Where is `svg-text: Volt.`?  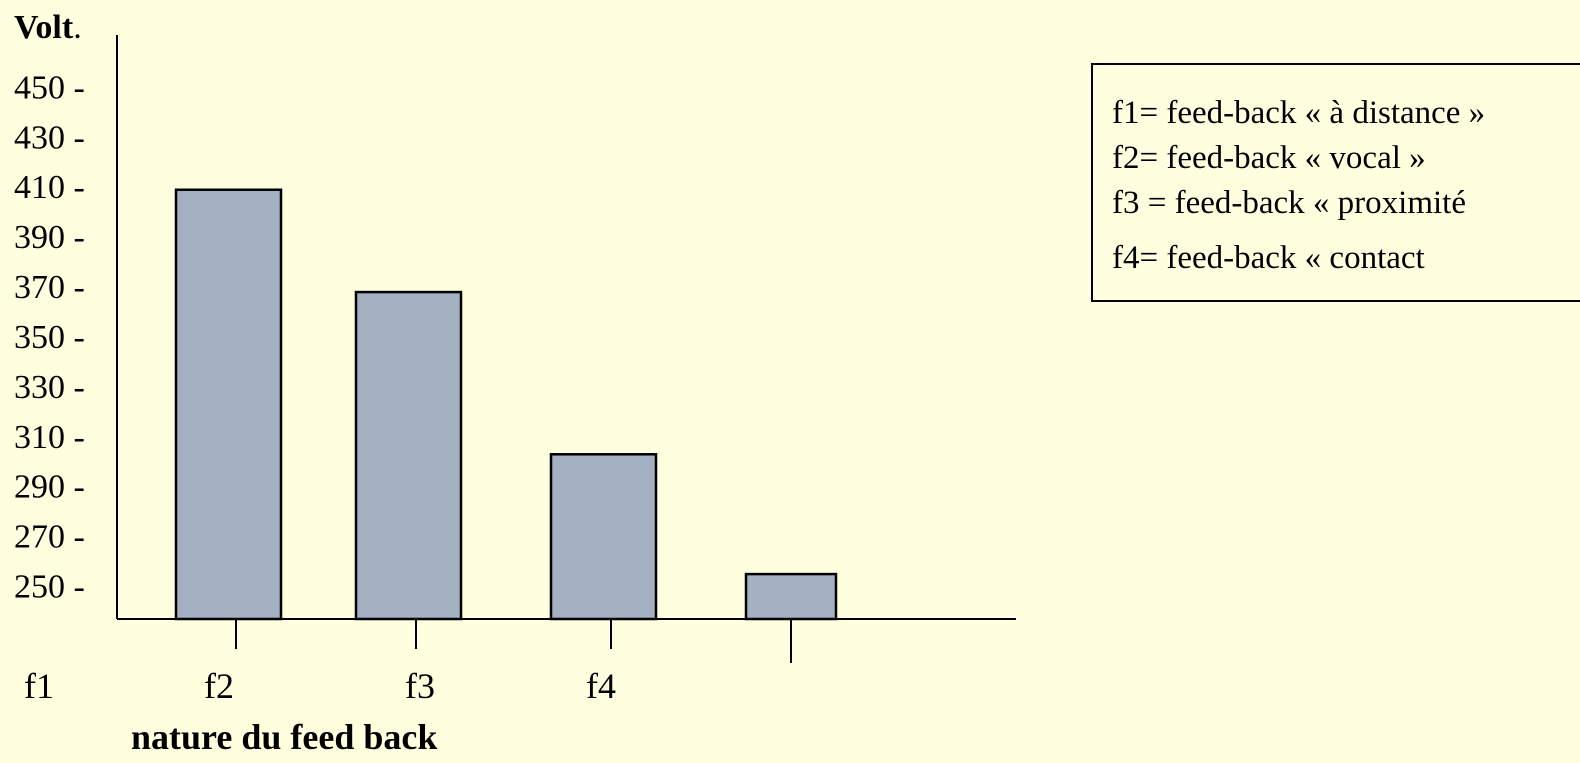 svg-text: Volt. is located at coordinates (48, 27).